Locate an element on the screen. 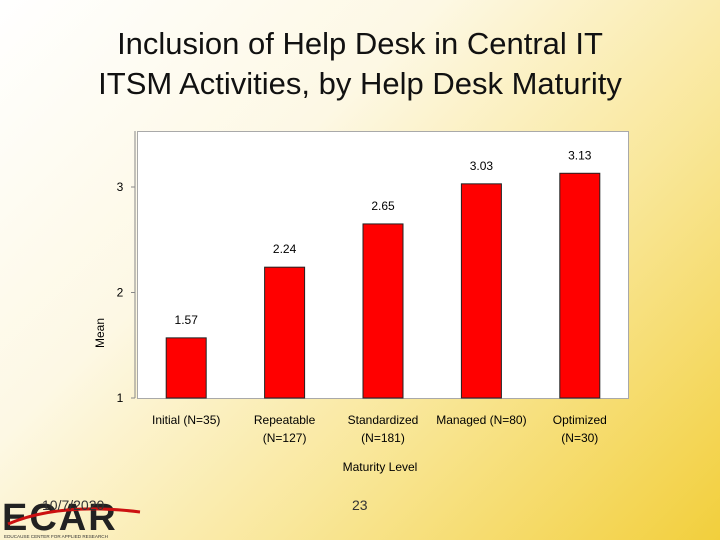  bar-value-label: 2.65 is located at coordinates (383, 206).